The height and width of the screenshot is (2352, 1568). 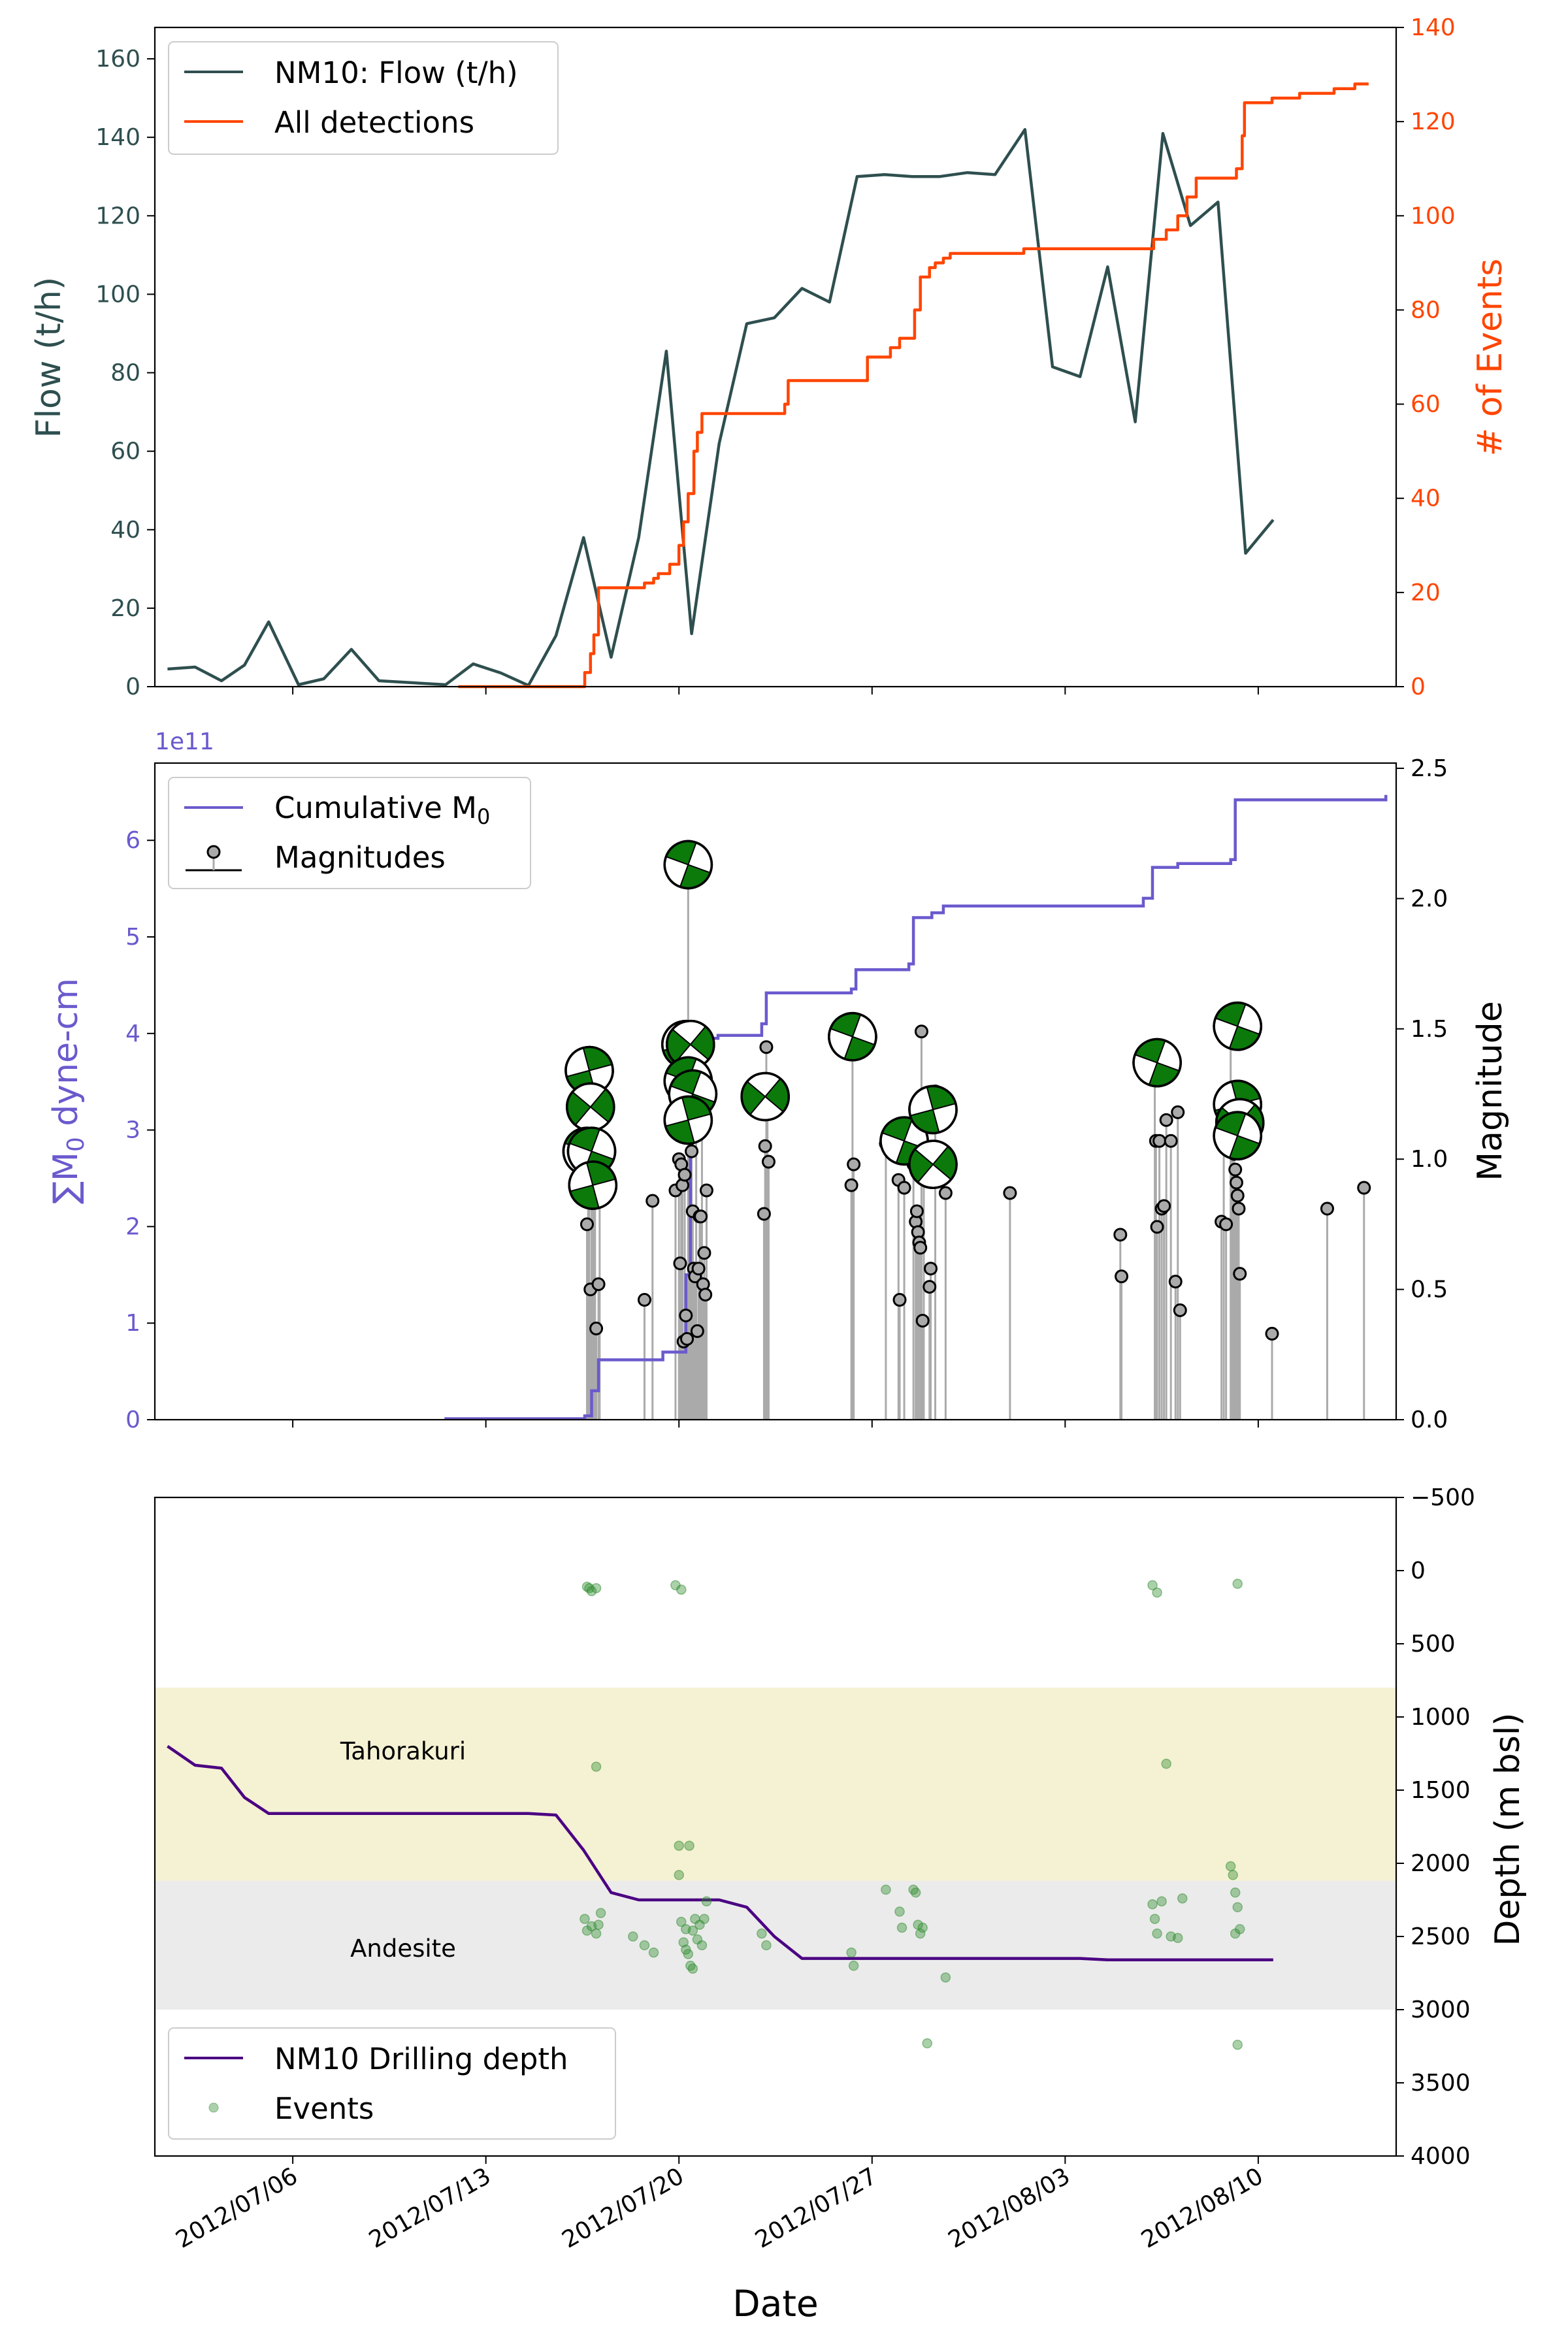 What do you see at coordinates (382, 810) in the screenshot?
I see `legend-moment-label: Cumulative M0` at bounding box center [382, 810].